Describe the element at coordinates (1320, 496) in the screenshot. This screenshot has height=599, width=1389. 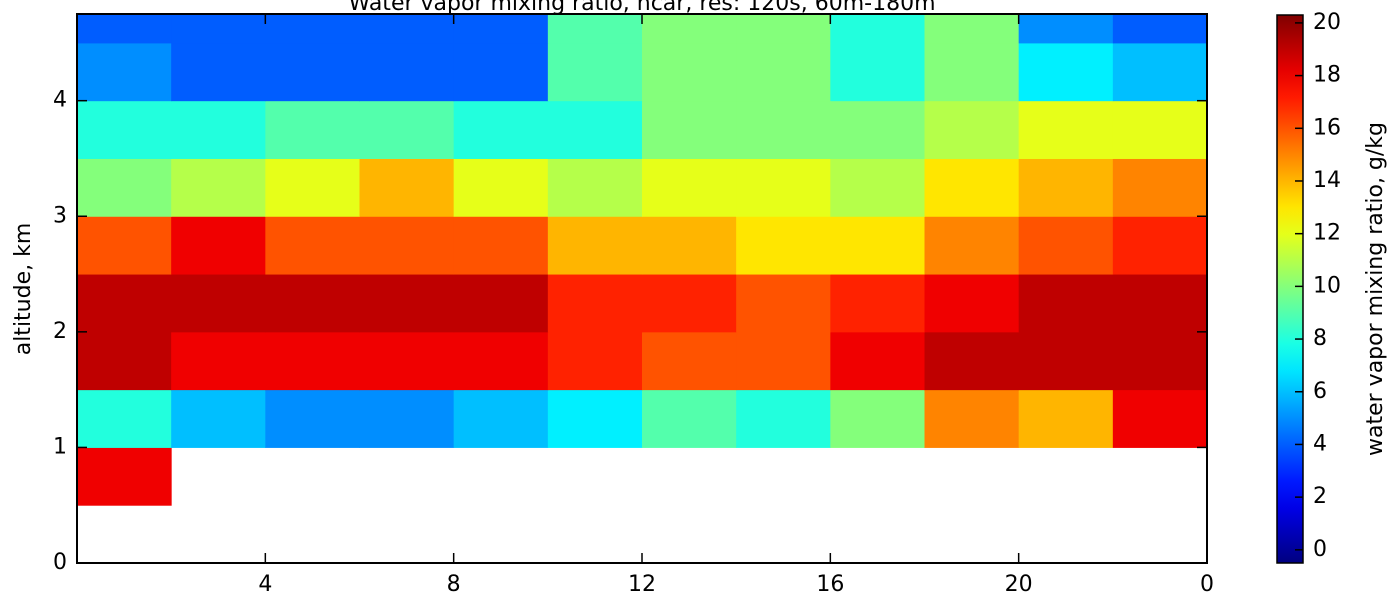
I see `colorbar-tick-label: 2` at that location.